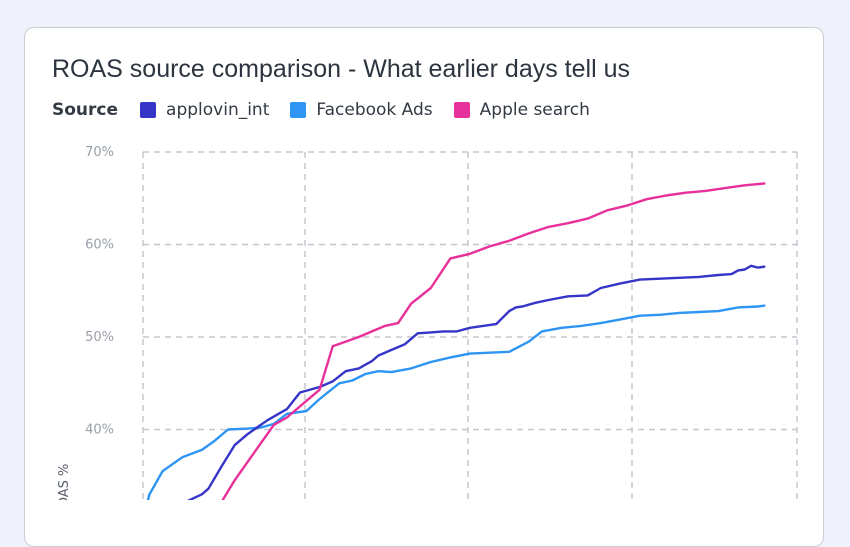  Describe the element at coordinates (99, 245) in the screenshot. I see `y-tick-label-1: 60%` at that location.